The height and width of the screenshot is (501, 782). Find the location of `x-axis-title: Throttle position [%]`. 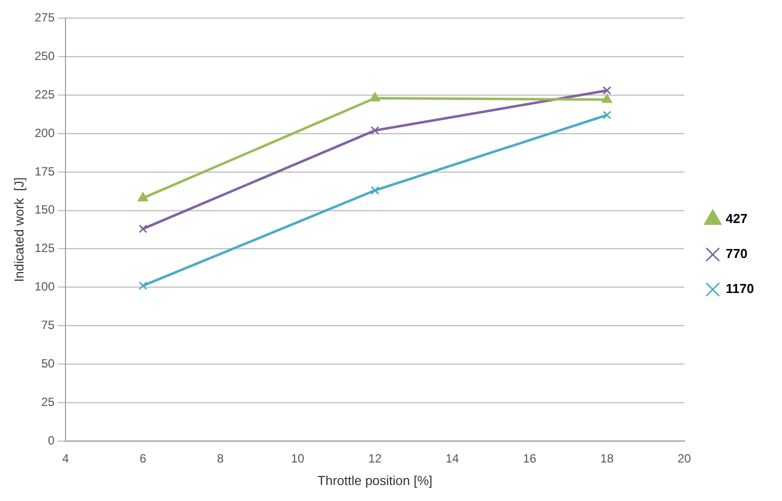

x-axis-title: Throttle position [%] is located at coordinates (375, 480).